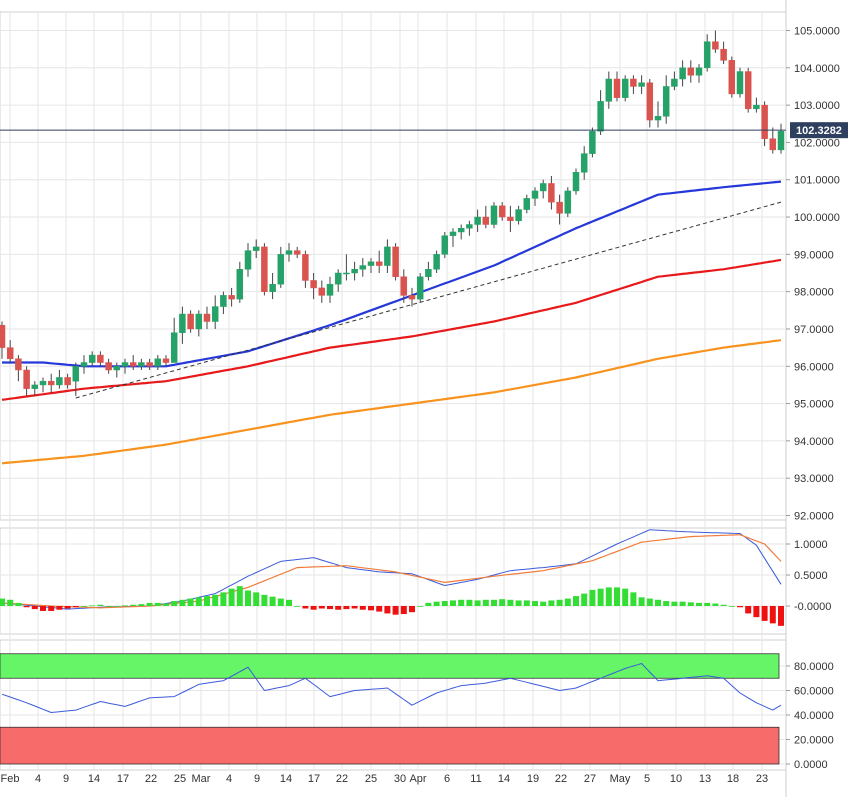  What do you see at coordinates (475, 779) in the screenshot?
I see `x-tick-label: 11` at bounding box center [475, 779].